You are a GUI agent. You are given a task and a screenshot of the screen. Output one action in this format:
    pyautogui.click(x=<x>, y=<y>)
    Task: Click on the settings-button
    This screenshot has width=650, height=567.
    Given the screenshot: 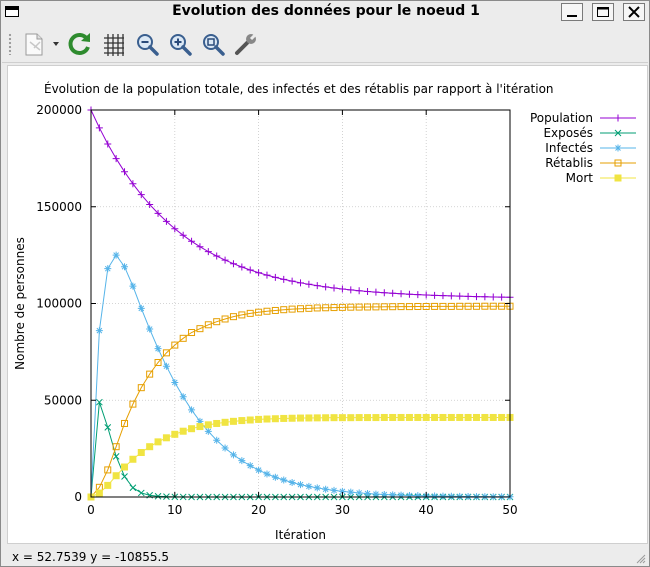 What is the action you would take?
    pyautogui.click(x=246, y=44)
    